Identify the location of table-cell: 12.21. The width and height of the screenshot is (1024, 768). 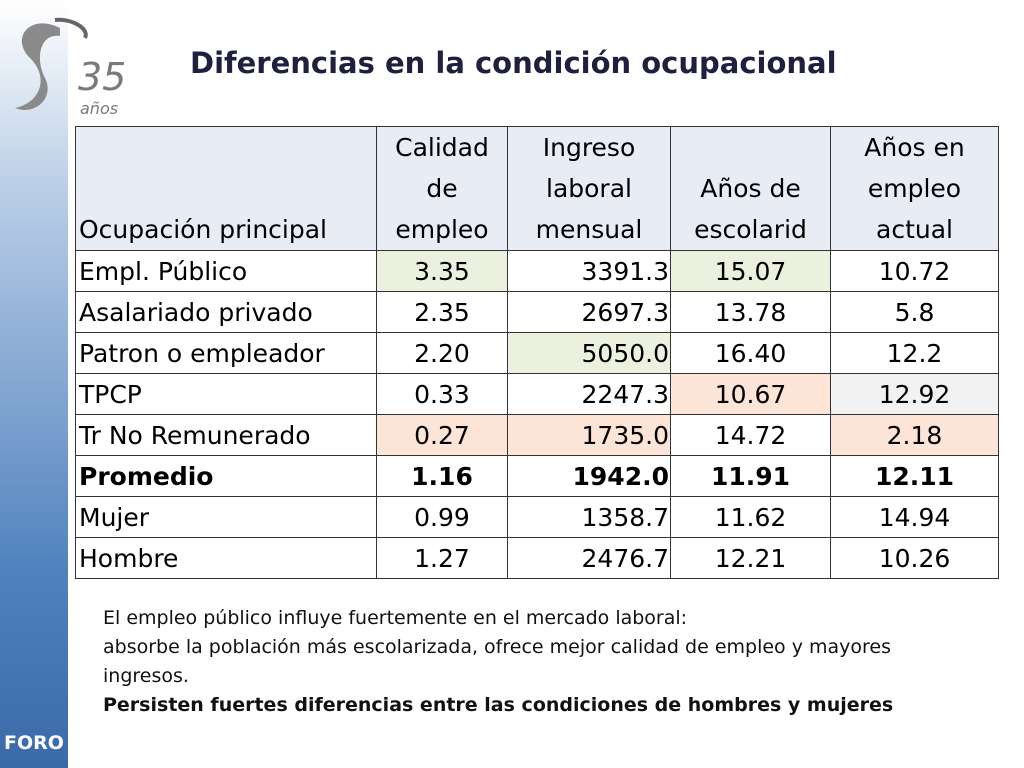
(750, 558).